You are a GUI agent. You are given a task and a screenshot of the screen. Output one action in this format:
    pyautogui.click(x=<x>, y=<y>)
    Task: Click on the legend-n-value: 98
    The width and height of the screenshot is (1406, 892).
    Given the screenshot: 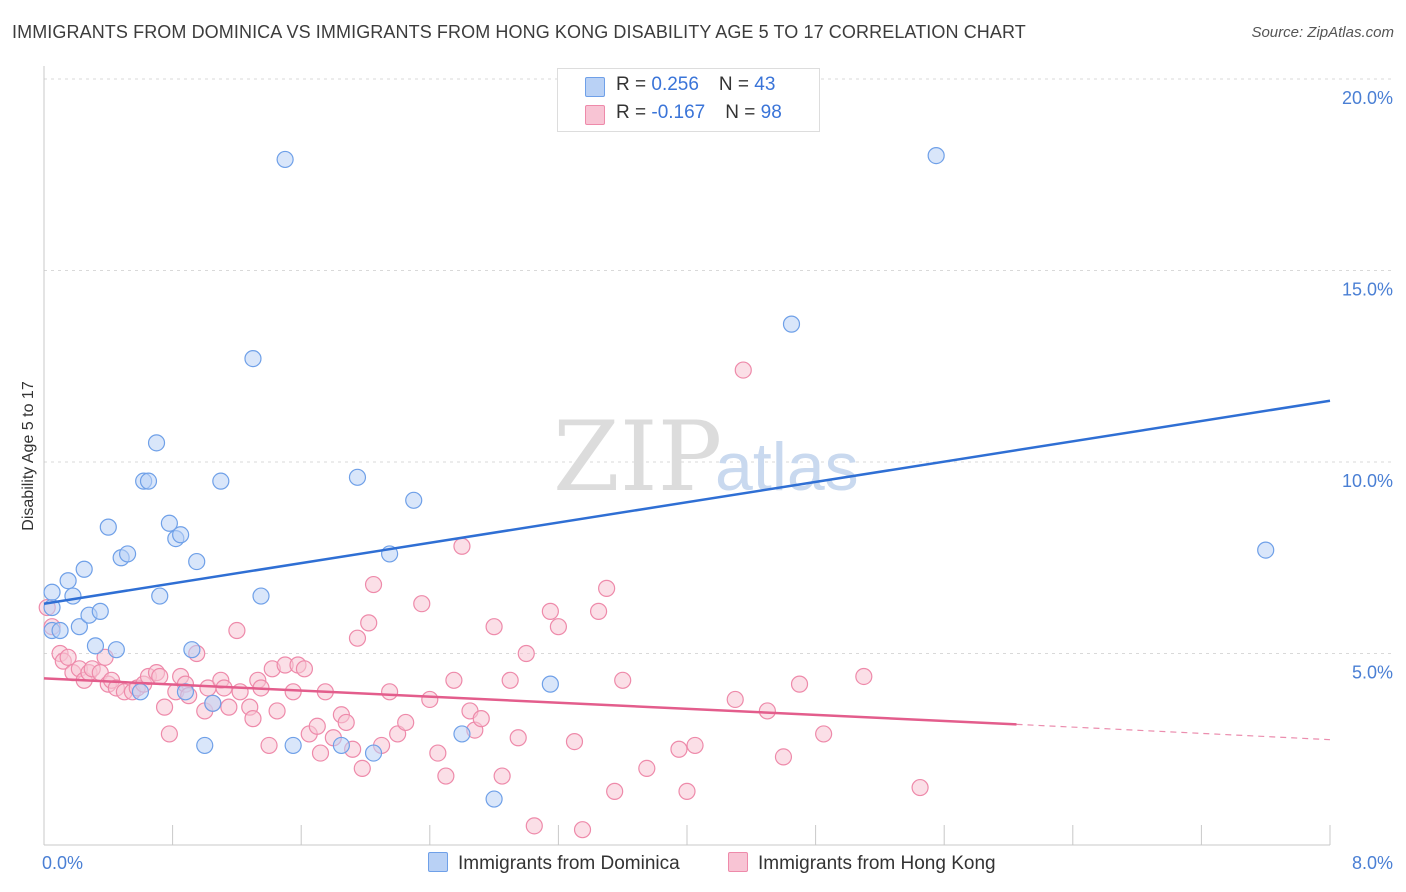 What is the action you would take?
    pyautogui.click(x=771, y=112)
    